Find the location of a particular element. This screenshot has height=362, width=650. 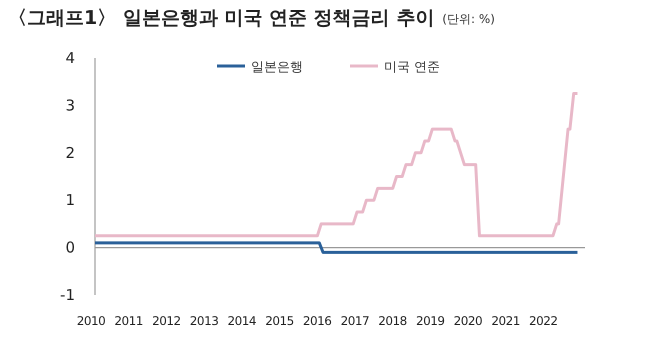

x-tick-label: 2012 is located at coordinates (166, 321).